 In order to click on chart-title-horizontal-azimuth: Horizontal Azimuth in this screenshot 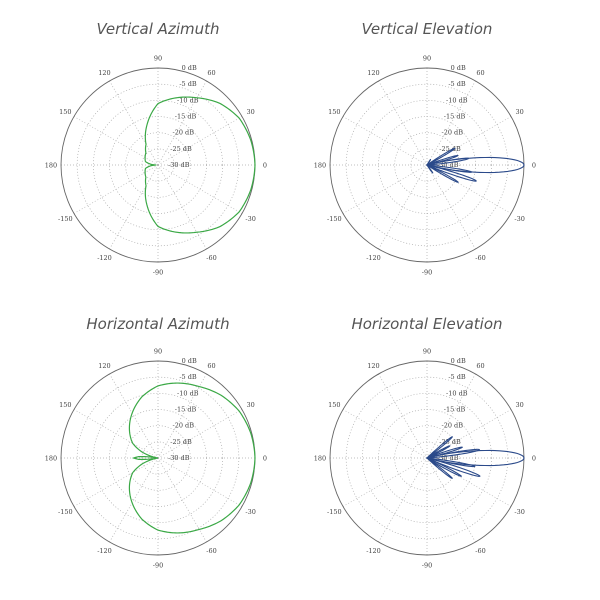, I will do `click(158, 324)`.